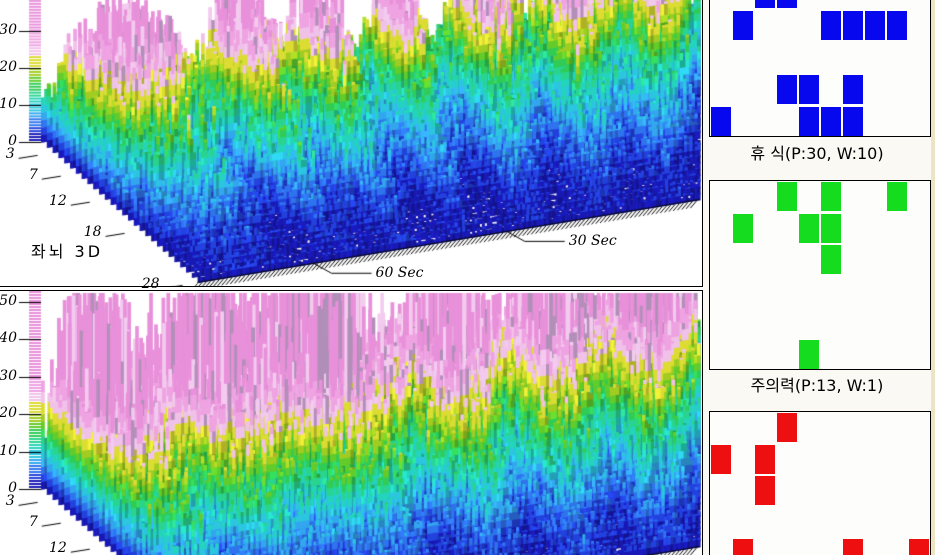 The width and height of the screenshot is (935, 555). I want to click on rest-activity-panel, so click(820, 68).